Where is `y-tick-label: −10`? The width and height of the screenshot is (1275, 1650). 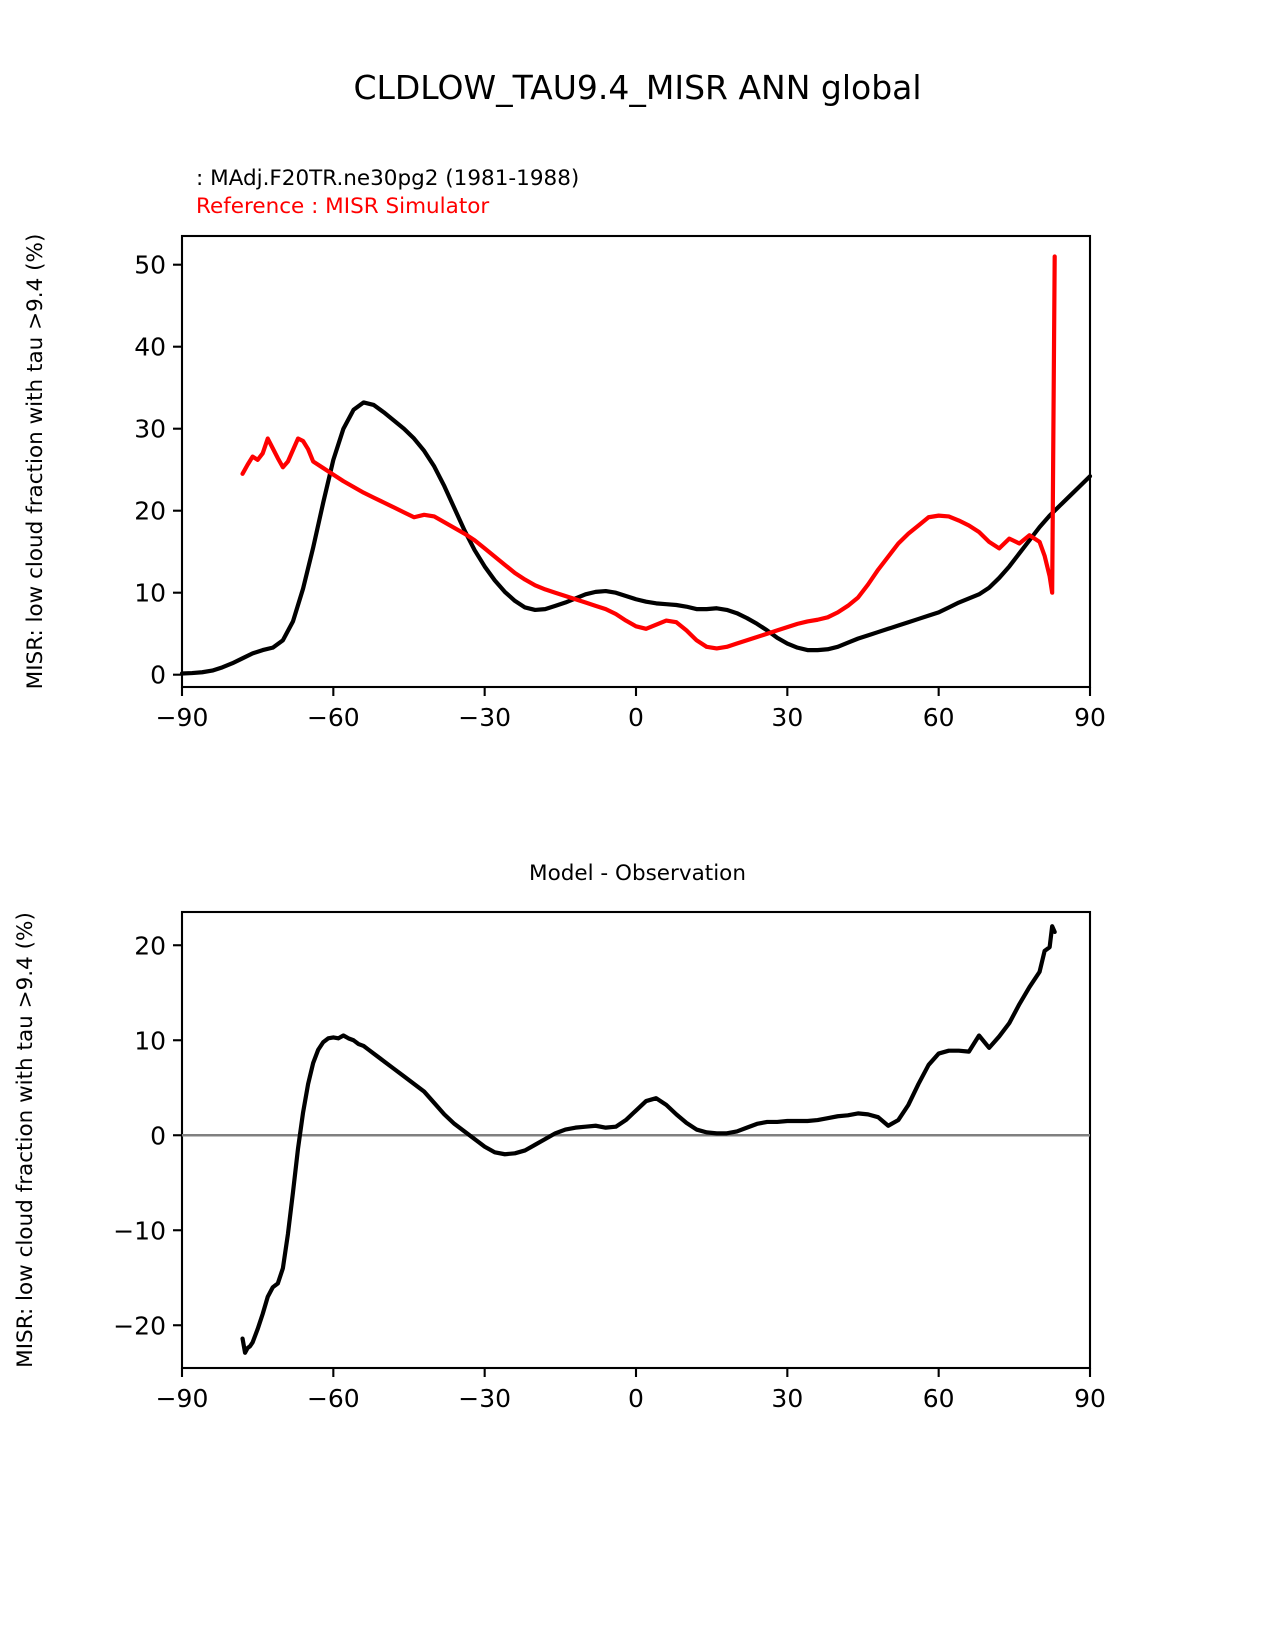 y-tick-label: −10 is located at coordinates (139, 1230).